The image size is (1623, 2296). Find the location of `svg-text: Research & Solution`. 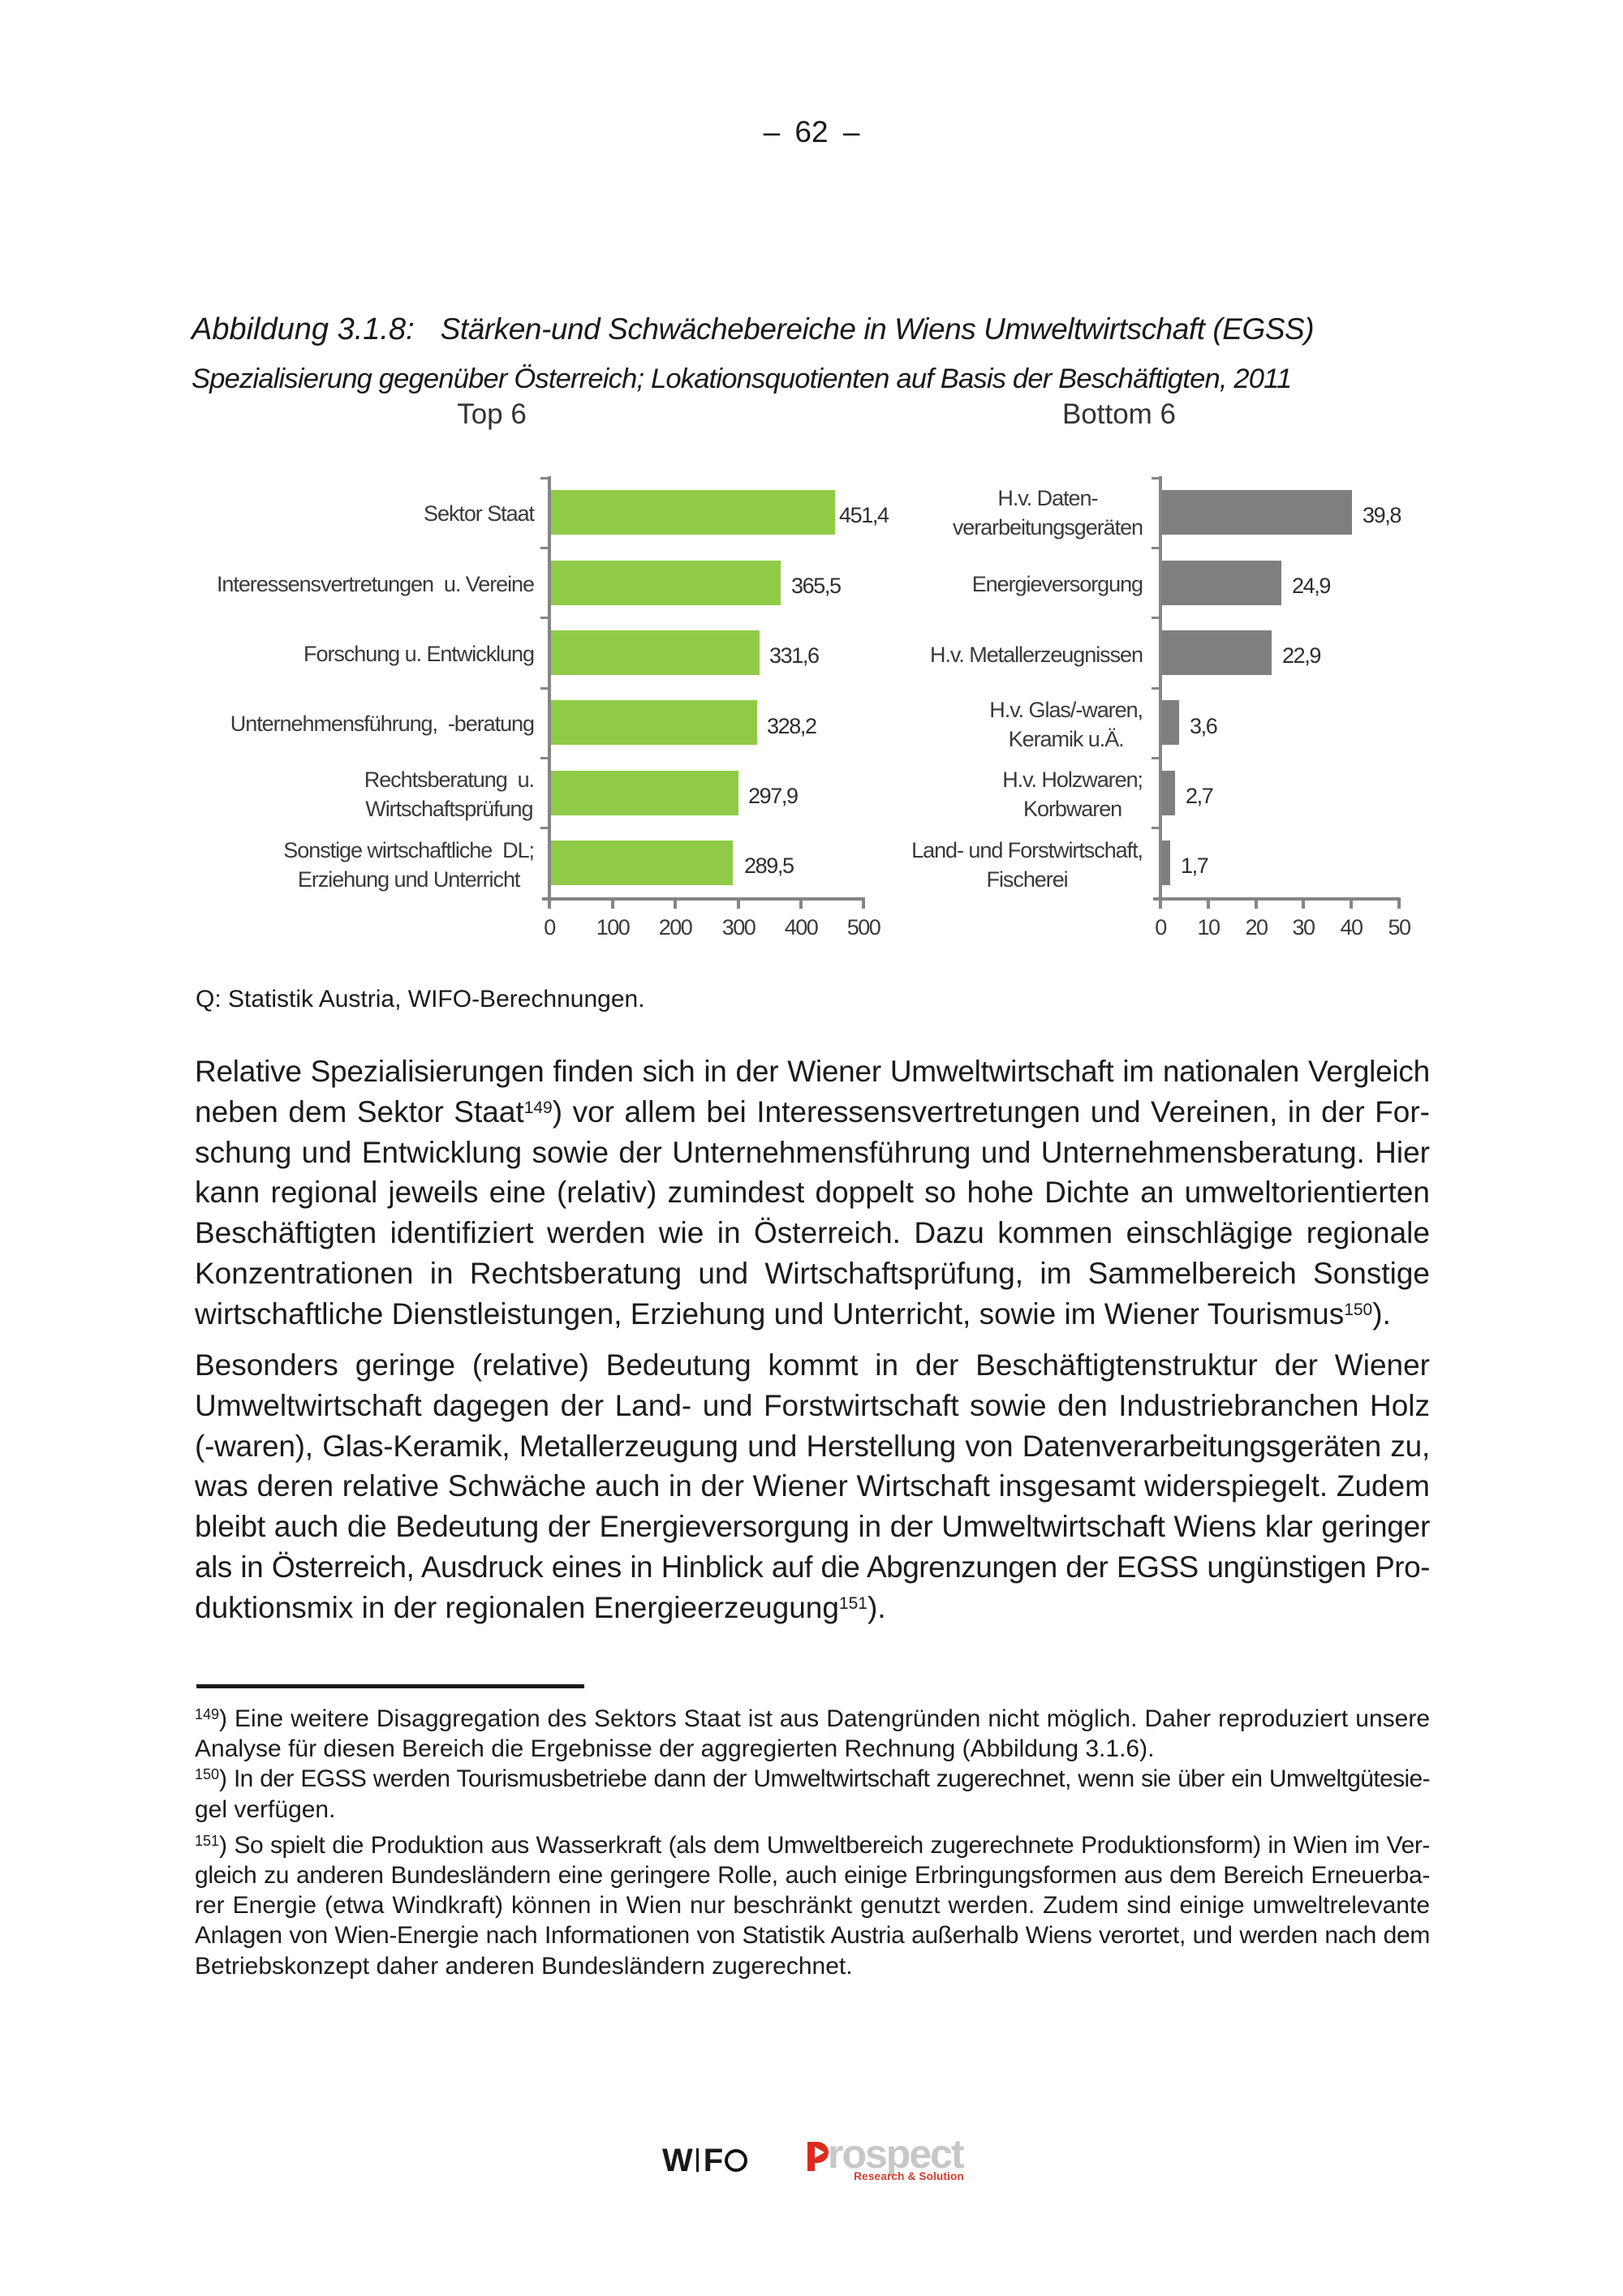

svg-text: Research & Solution is located at coordinates (909, 2176).